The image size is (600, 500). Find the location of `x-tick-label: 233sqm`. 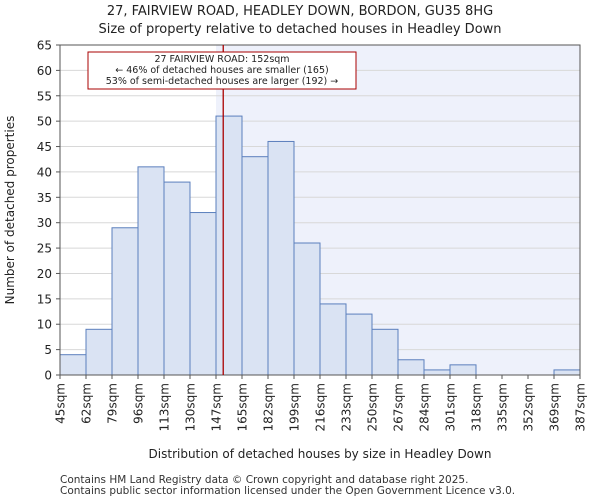

x-tick-label: 233sqm is located at coordinates (347, 407).